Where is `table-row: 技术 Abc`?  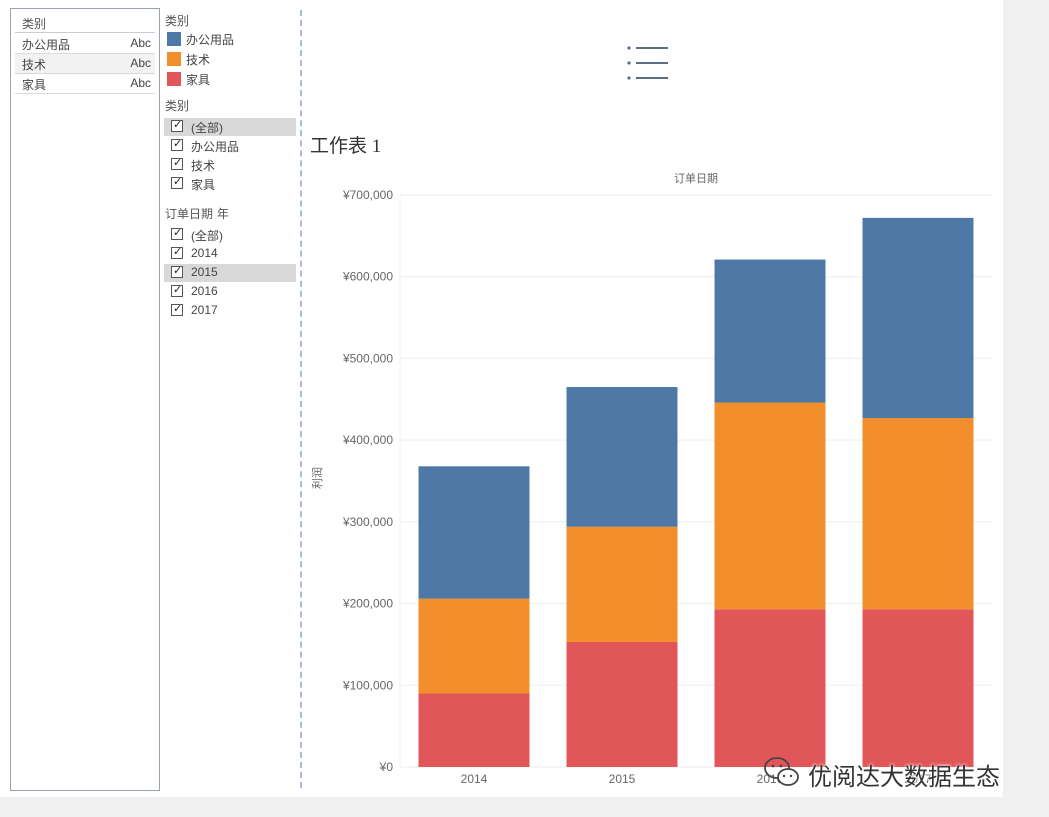
table-row: 技术 Abc is located at coordinates (85, 64).